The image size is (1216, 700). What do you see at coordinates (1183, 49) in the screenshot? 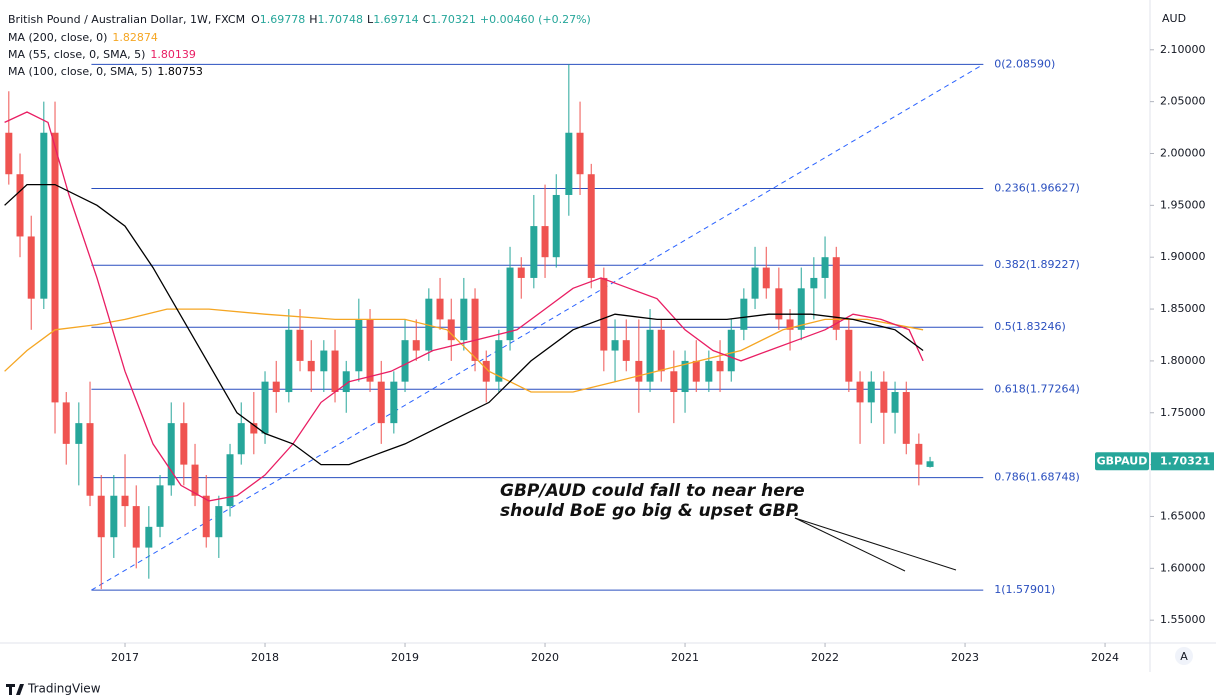
I see `y-tick-label: 2.10000` at bounding box center [1183, 49].